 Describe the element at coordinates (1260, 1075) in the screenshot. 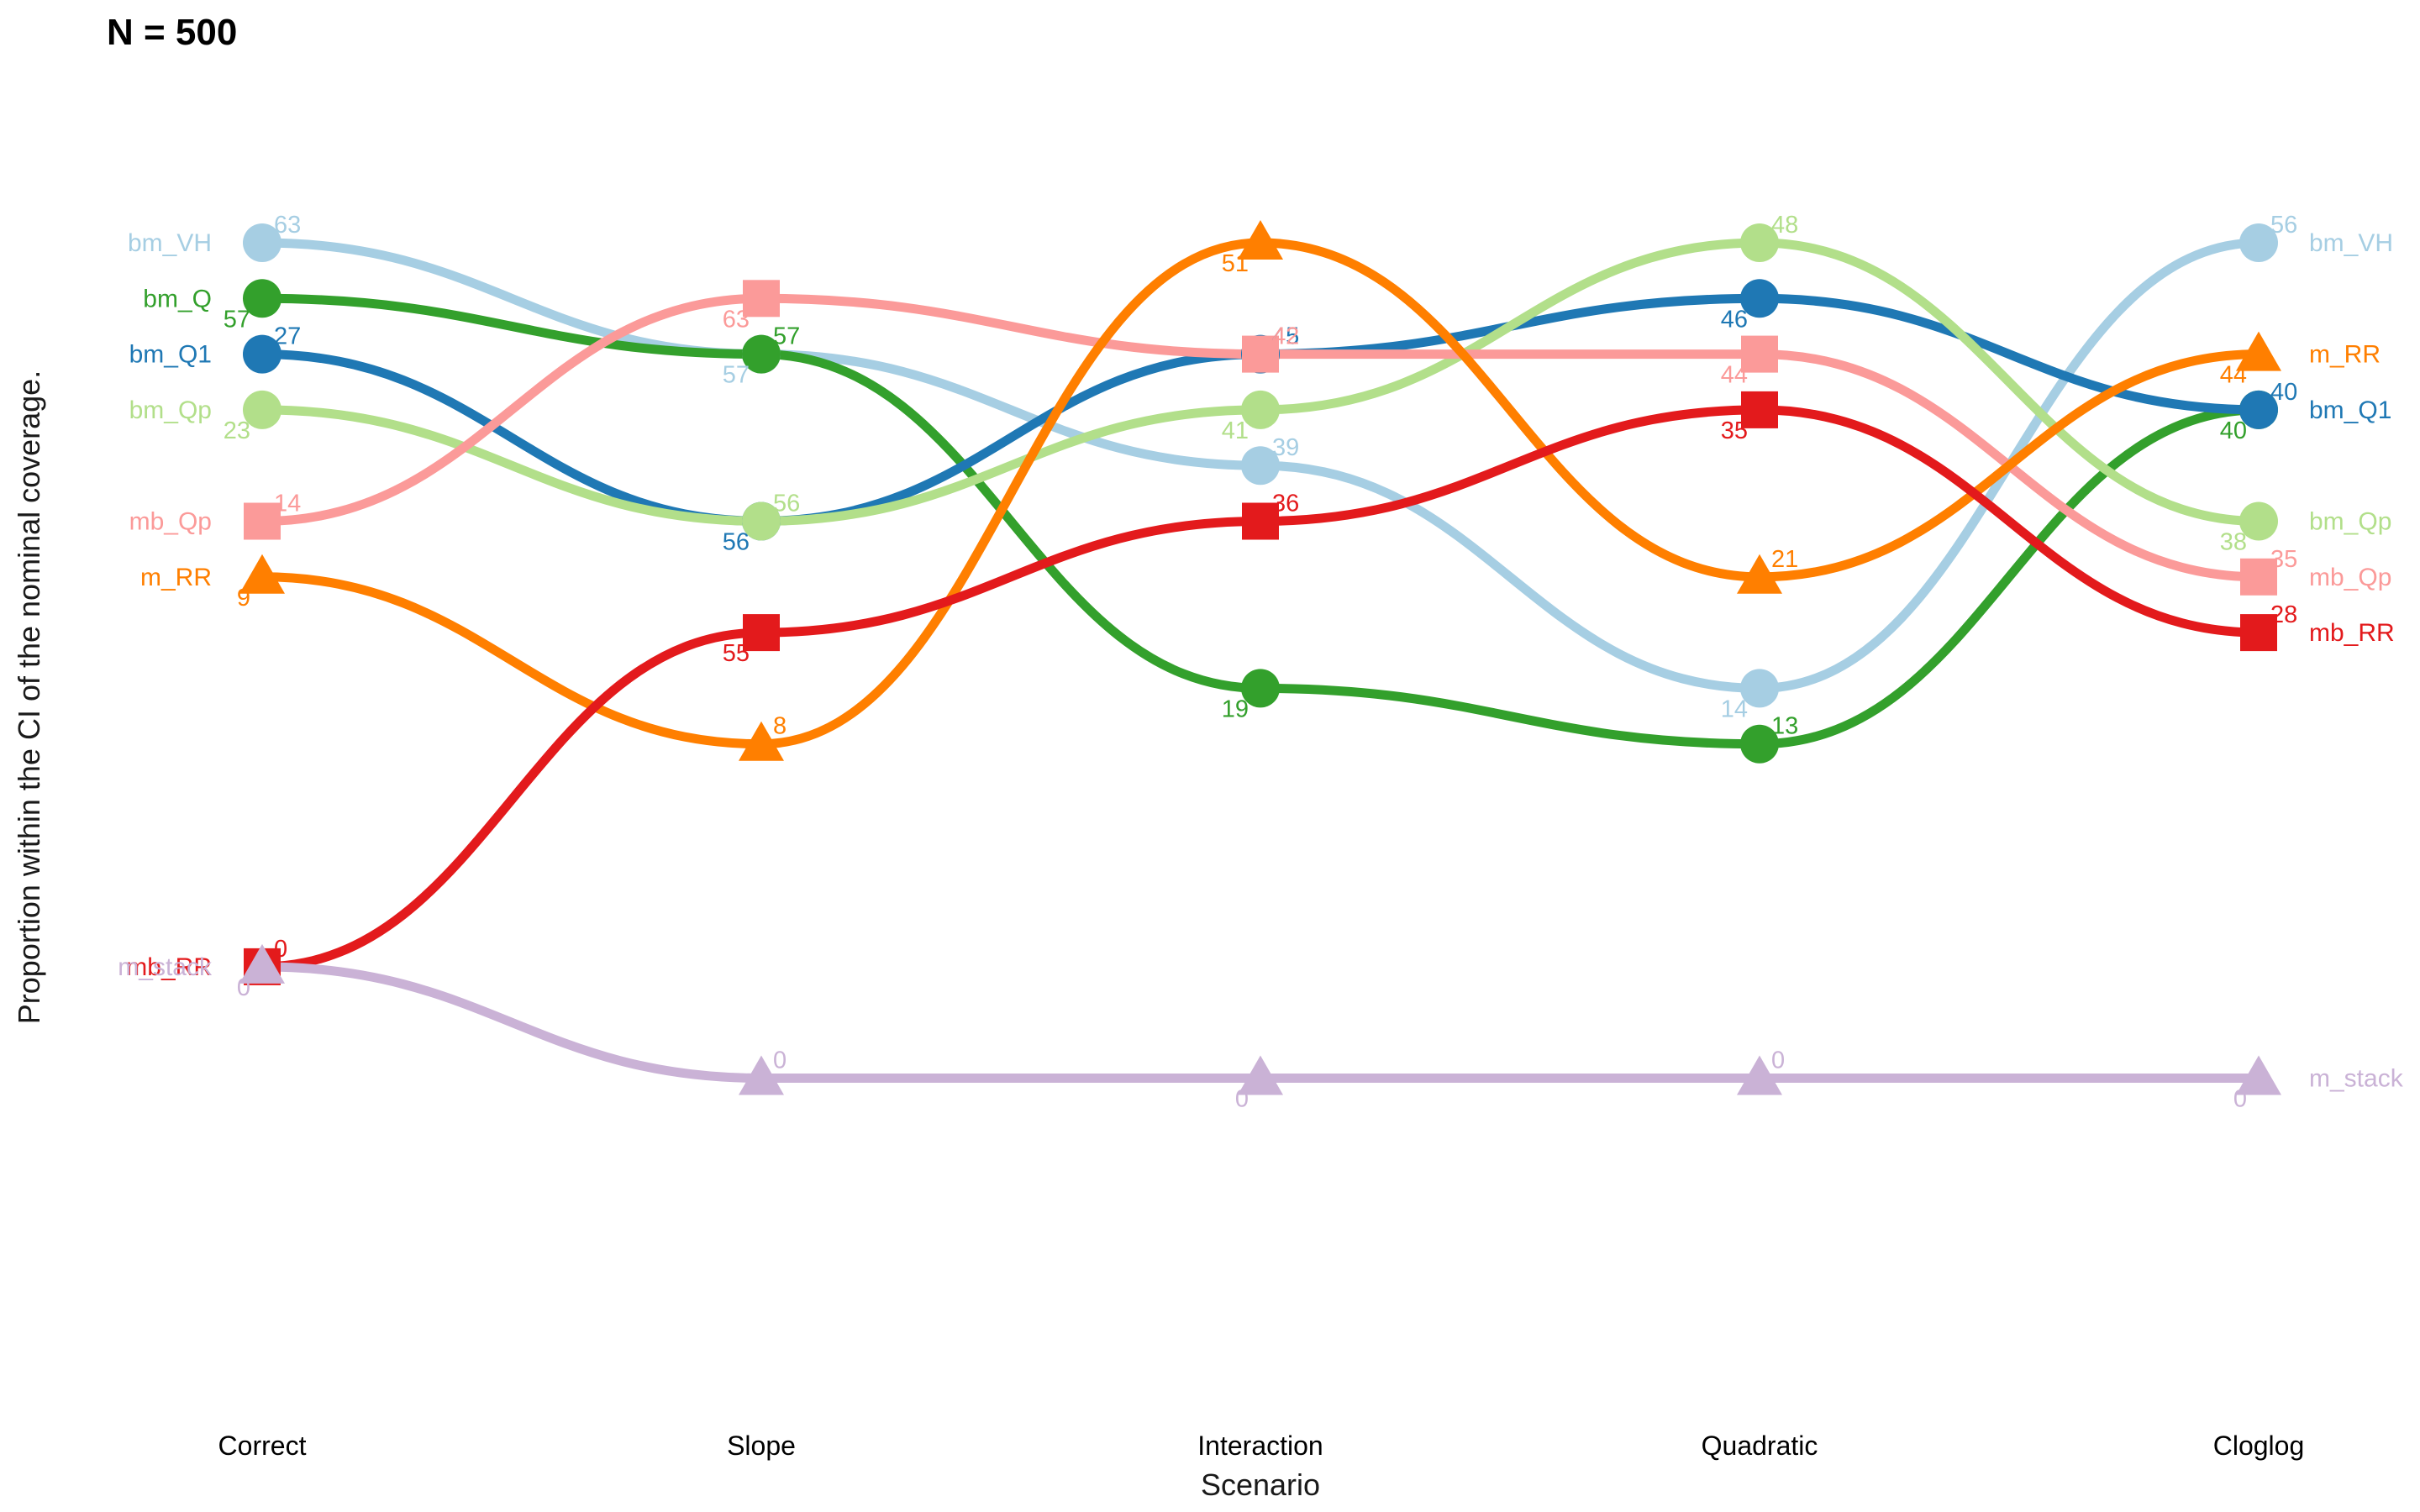

I see `marker-m-stack-interaction` at that location.